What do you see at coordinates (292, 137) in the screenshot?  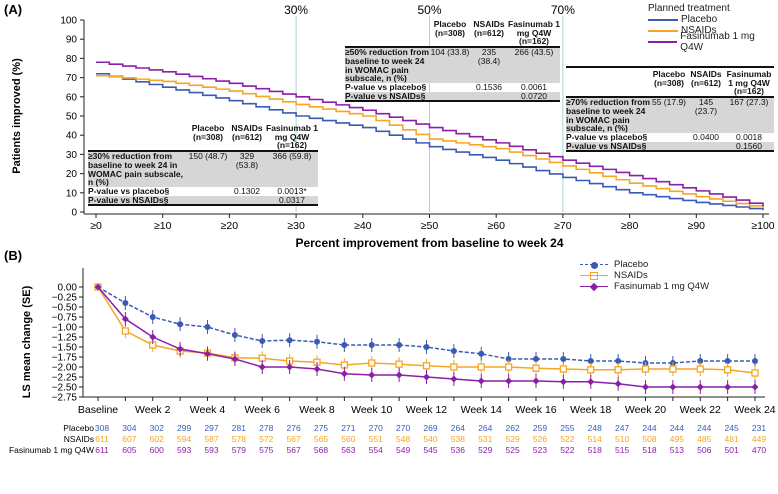 I see `table-cell: Fasinumab 1 mg Q4W (n=162)` at bounding box center [292, 137].